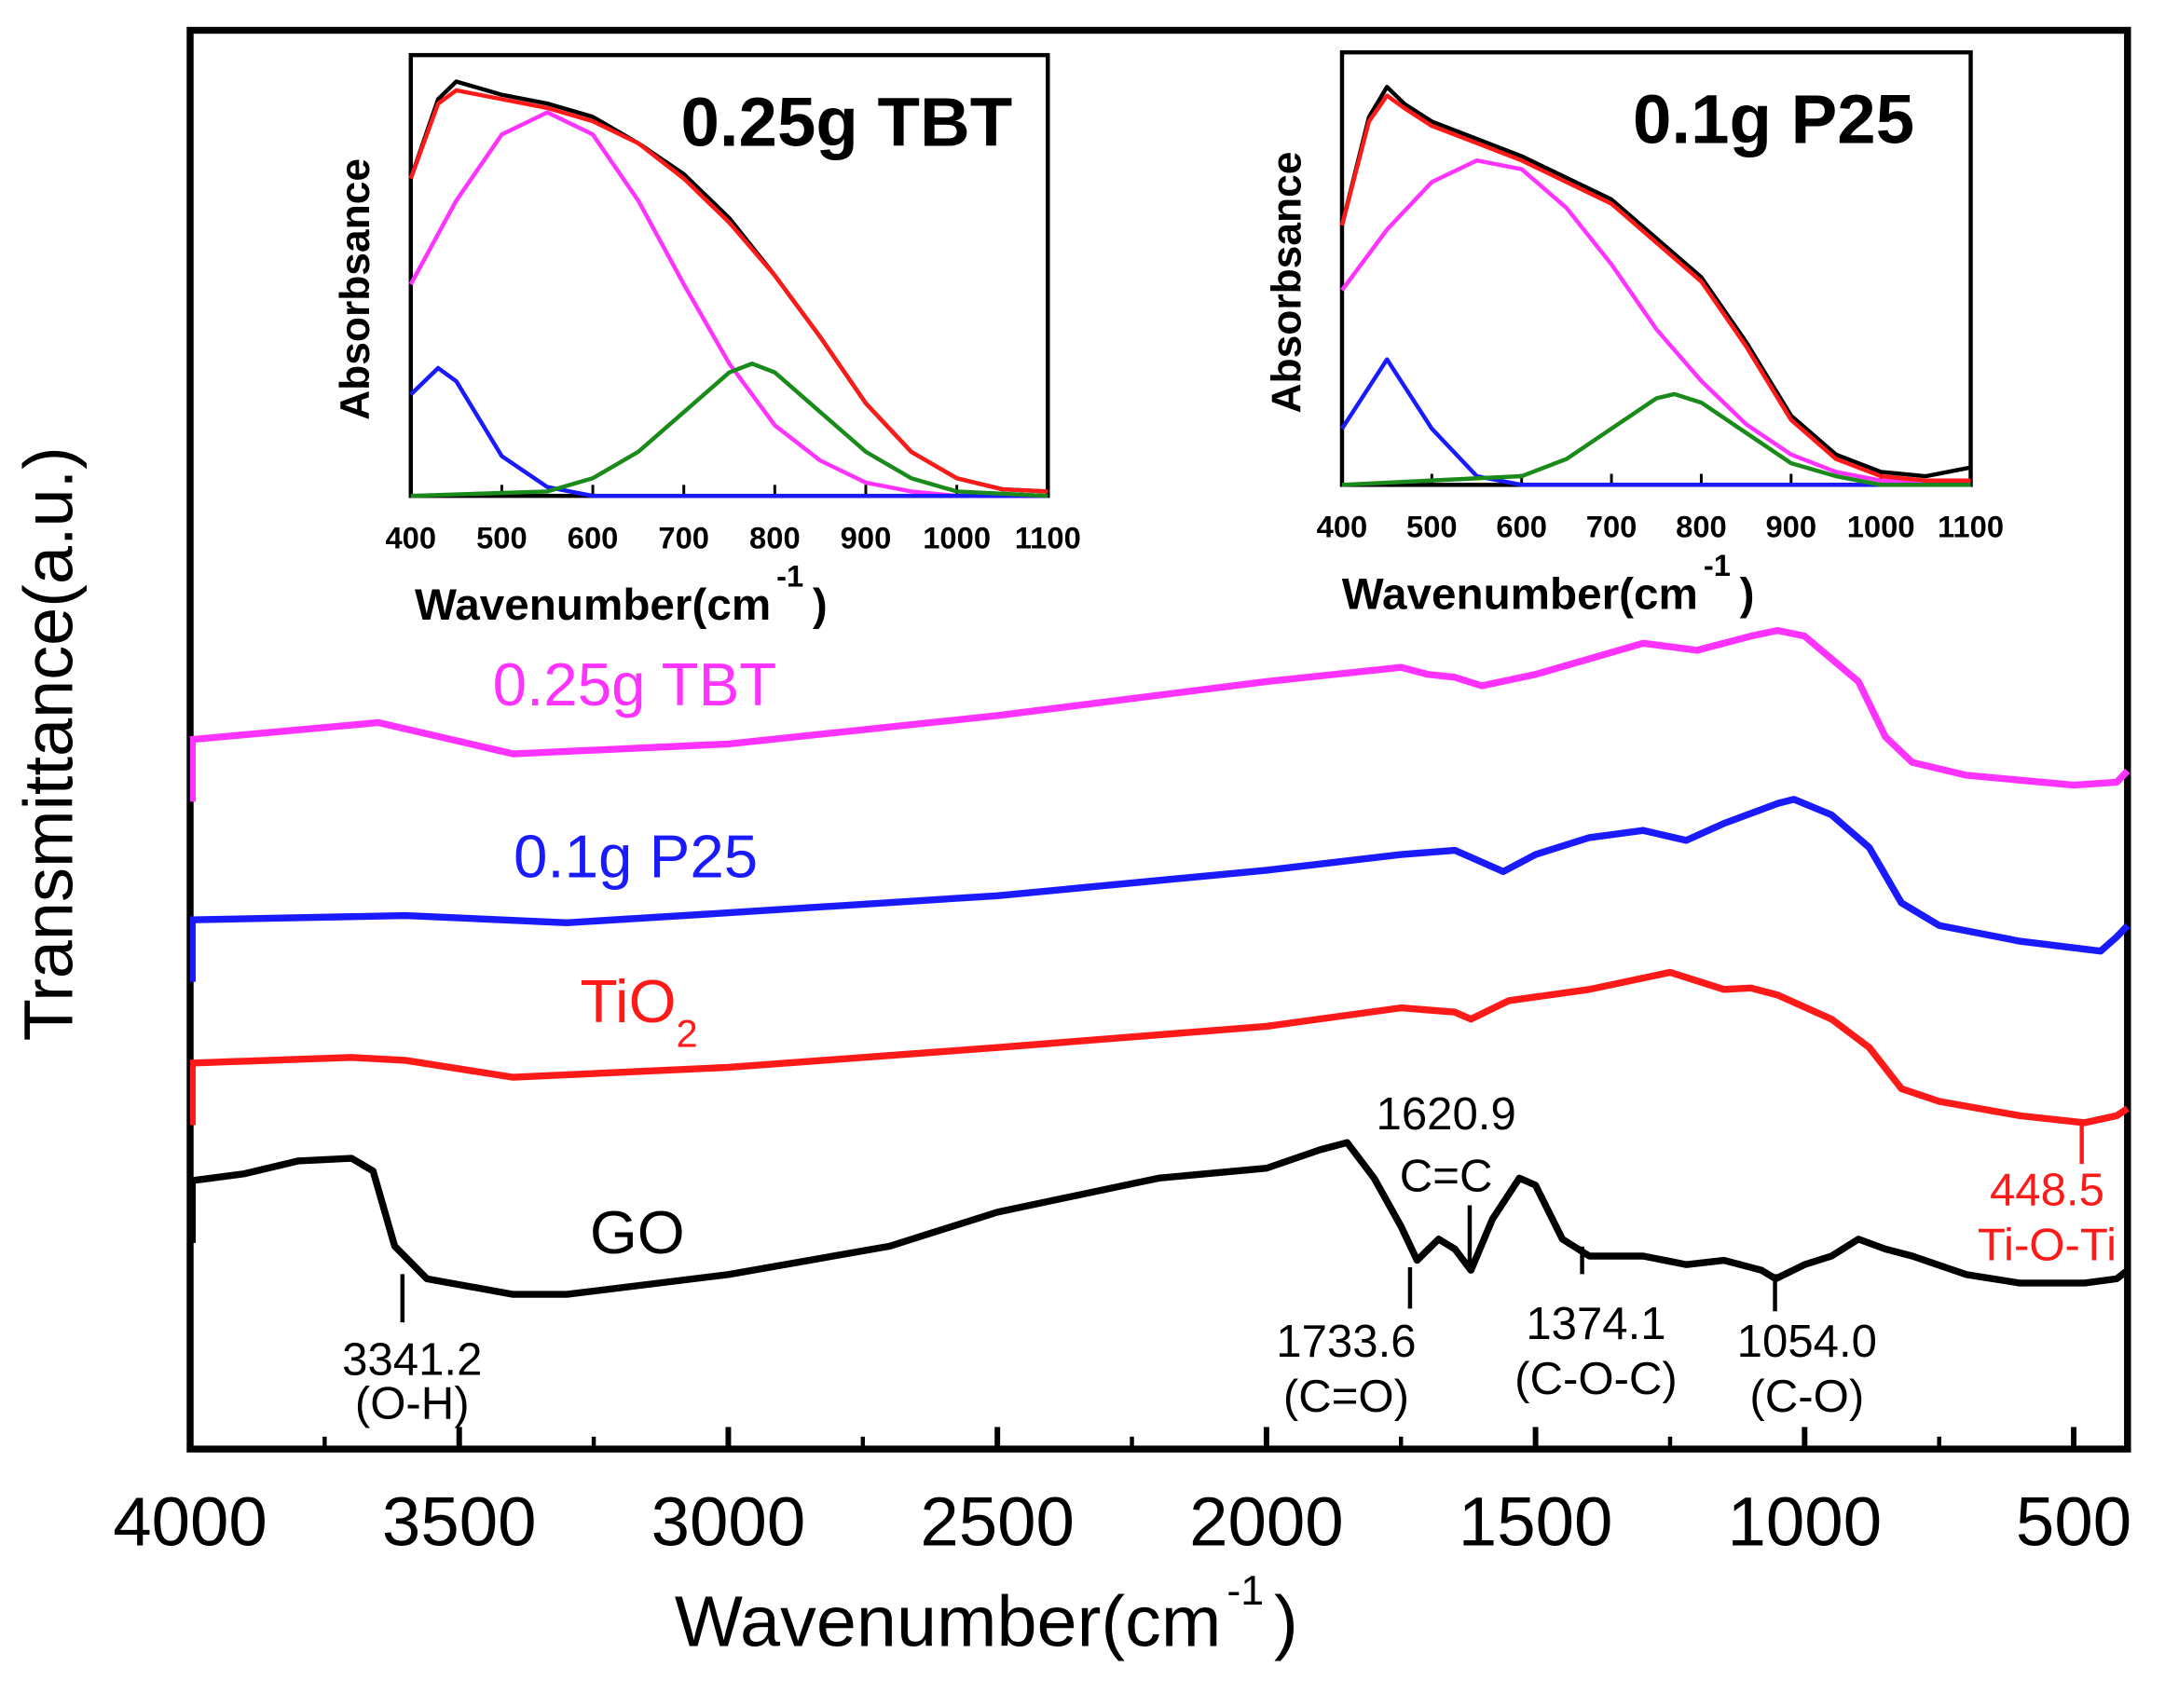 Image resolution: width=2165 pixels, height=1708 pixels. I want to click on main-x-axis-label-sup: -1, so click(1245, 1591).